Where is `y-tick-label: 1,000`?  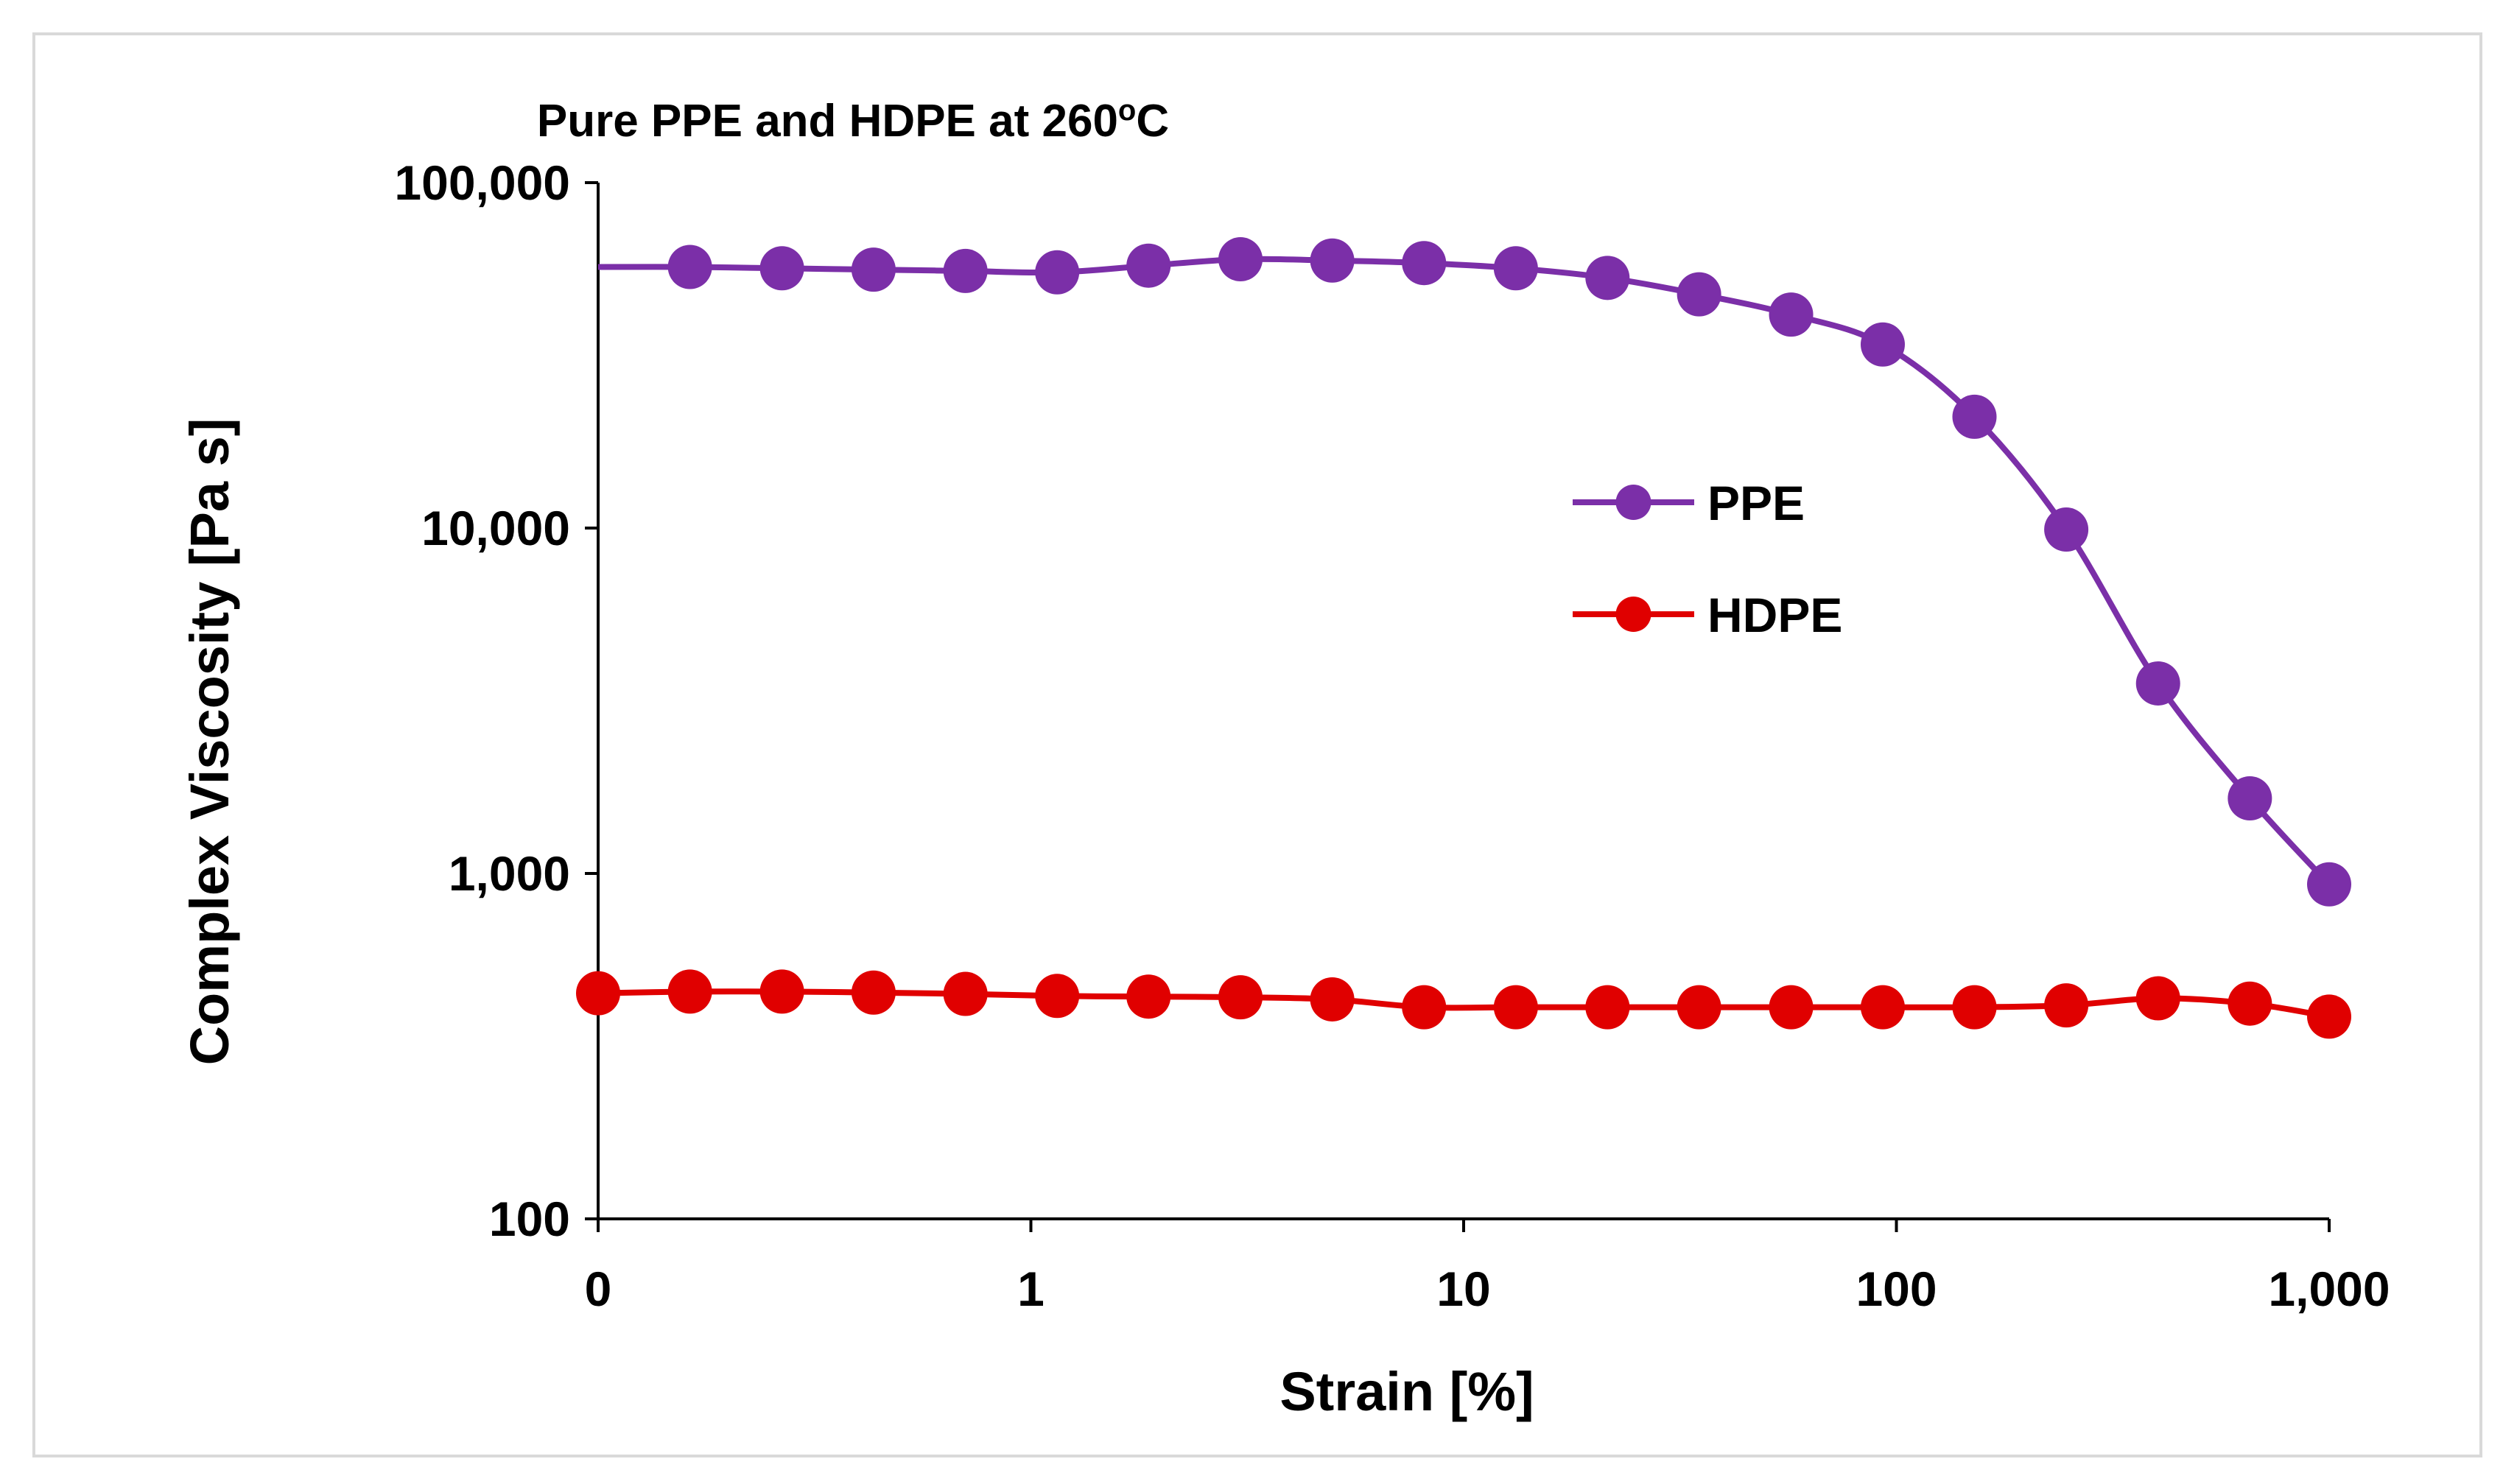 y-tick-label: 1,000 is located at coordinates (509, 874).